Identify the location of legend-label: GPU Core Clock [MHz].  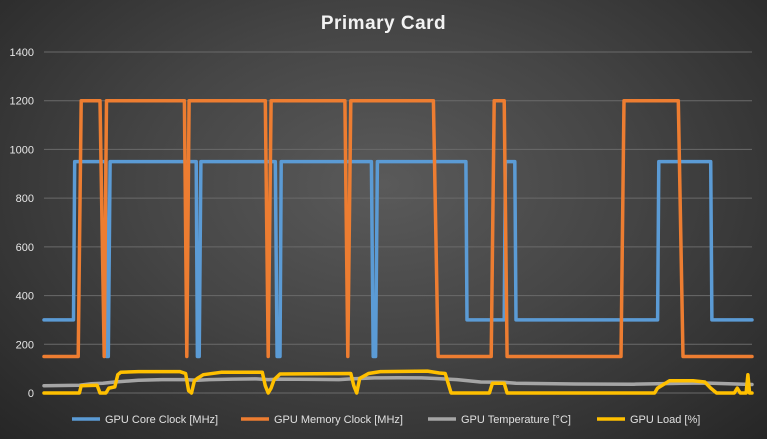
(161, 420).